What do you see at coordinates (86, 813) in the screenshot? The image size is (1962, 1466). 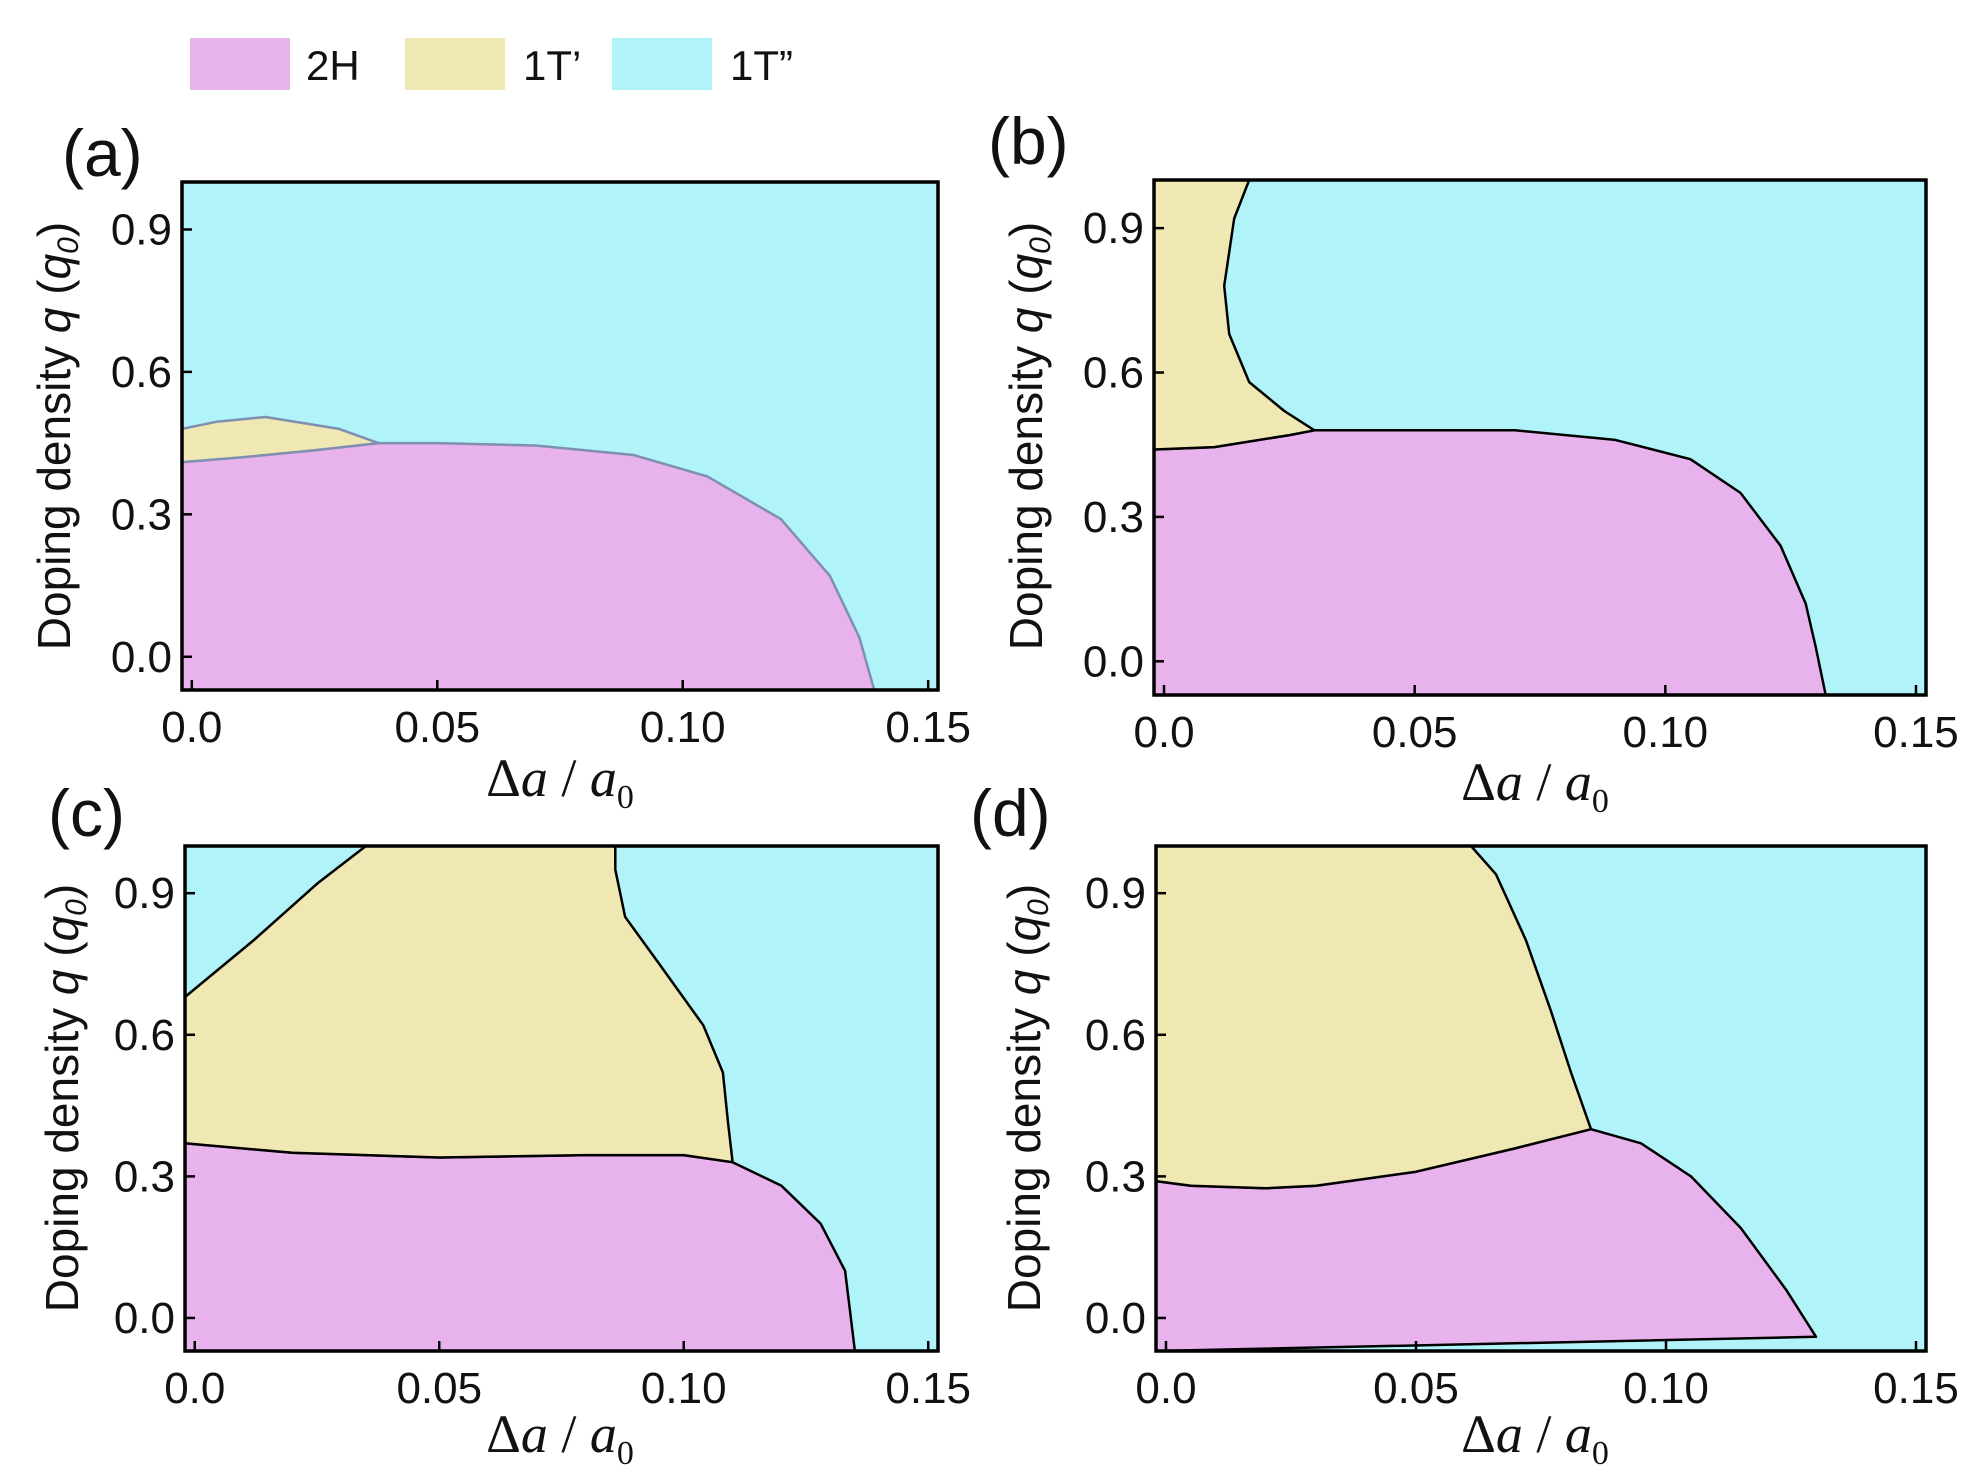 I see `panel-label-c: (c)` at bounding box center [86, 813].